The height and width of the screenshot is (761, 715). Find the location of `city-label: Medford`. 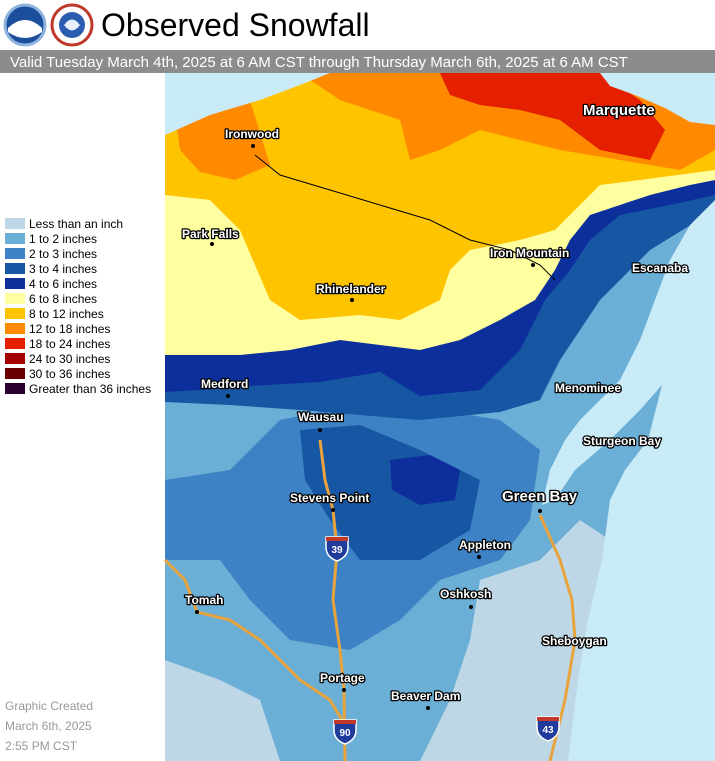

city-label: Medford is located at coordinates (224, 384).